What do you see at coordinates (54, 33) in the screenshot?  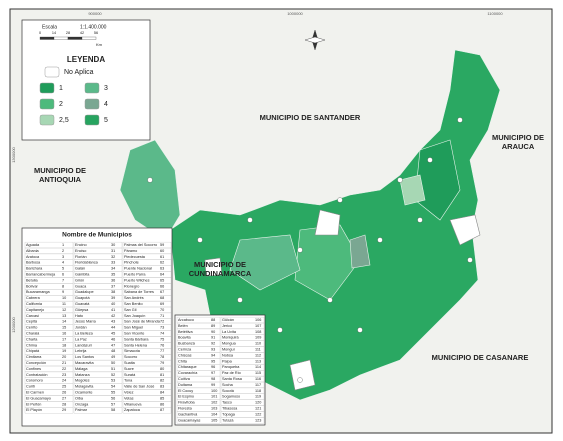 I see `scale-tick-label: 14` at bounding box center [54, 33].